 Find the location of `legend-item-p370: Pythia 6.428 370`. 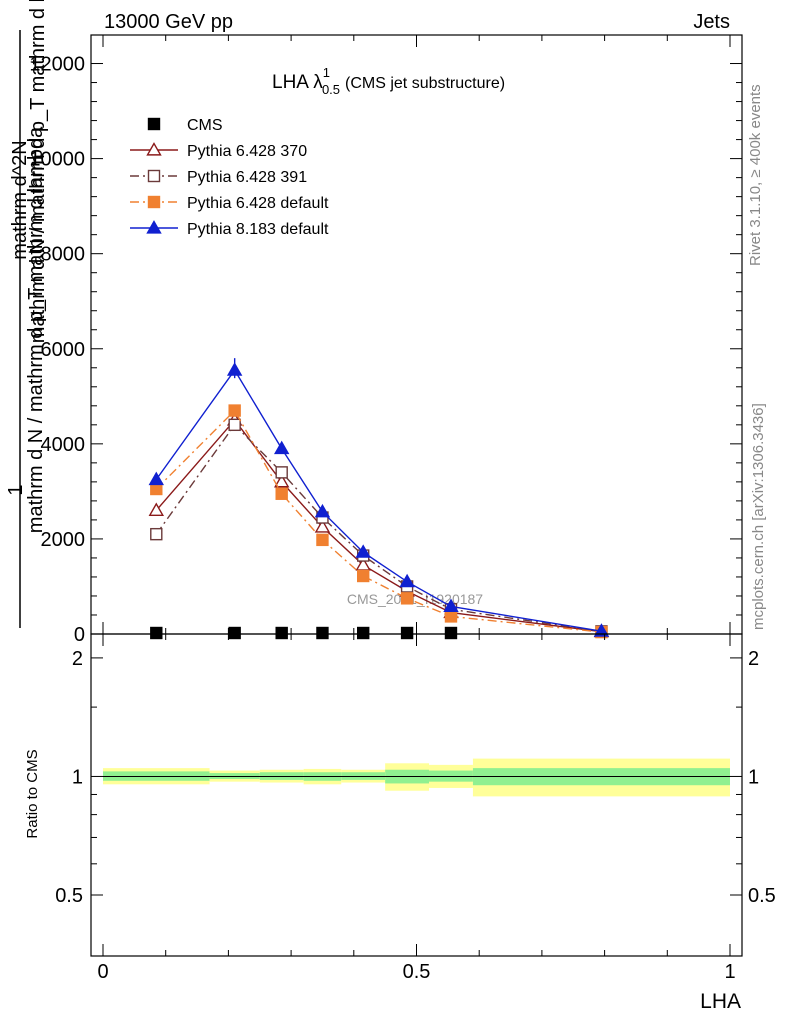

legend-item-p370: Pythia 6.428 370 is located at coordinates (218, 151).